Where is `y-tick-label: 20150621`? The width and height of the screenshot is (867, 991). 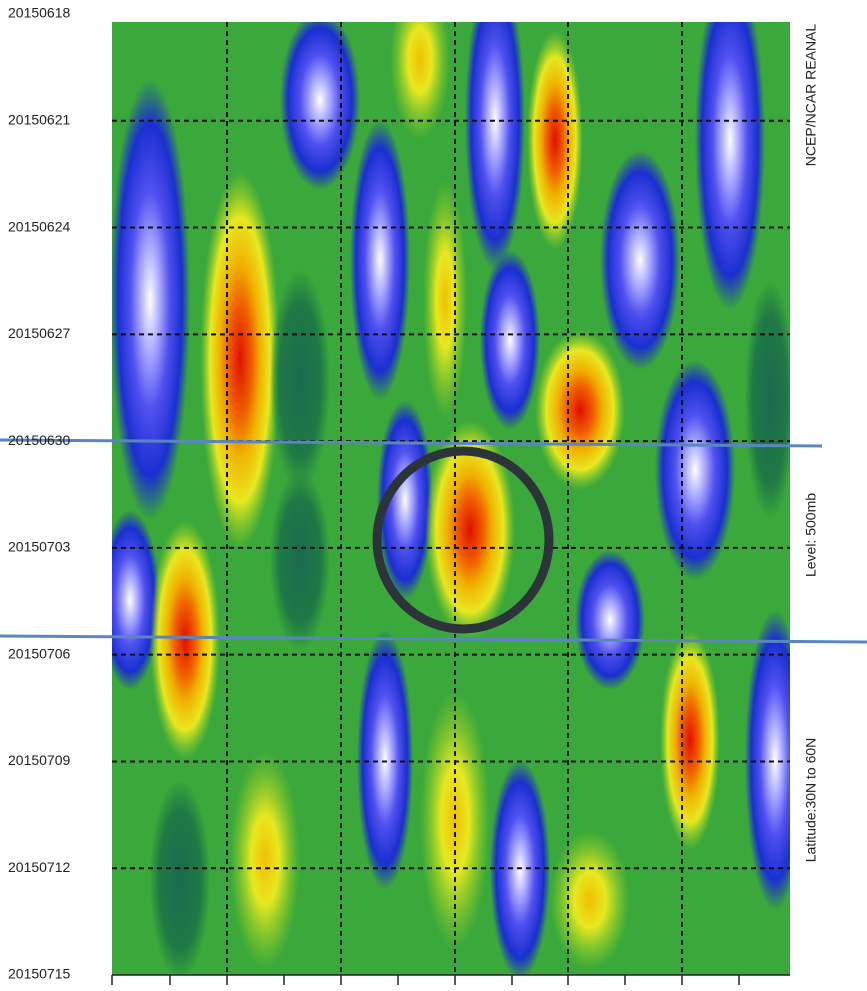
y-tick-label: 20150621 is located at coordinates (39, 119).